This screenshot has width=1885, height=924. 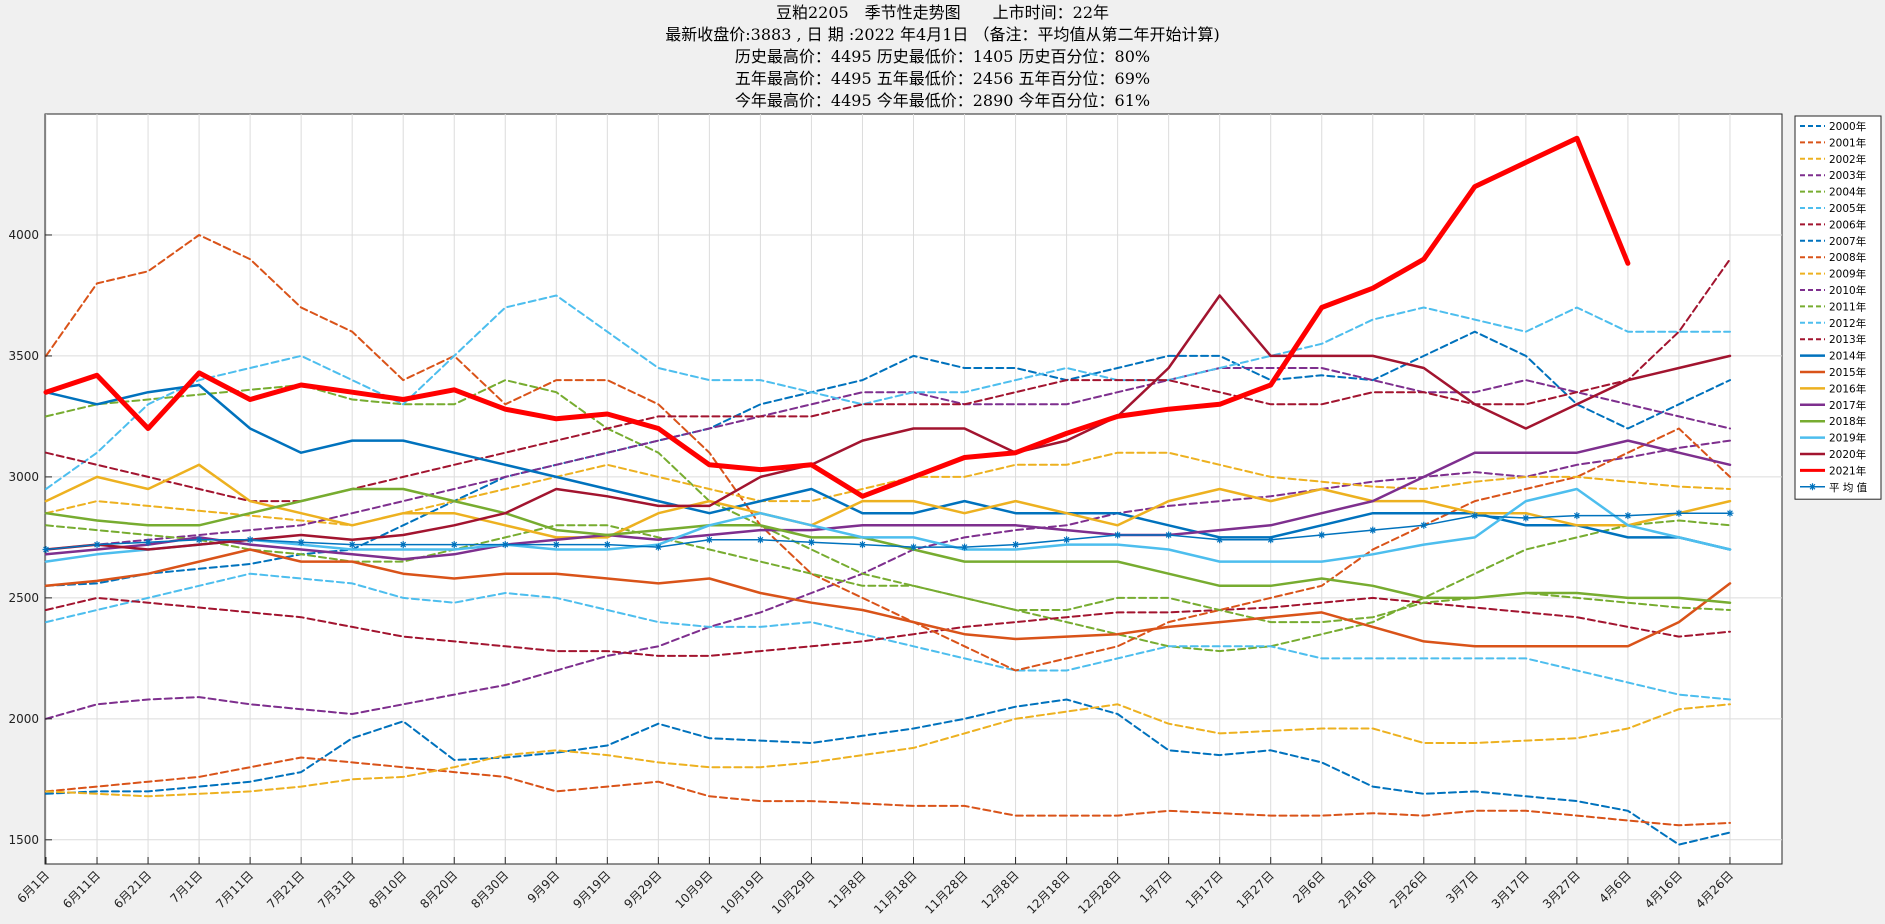 I want to click on series-平 均 值, so click(x=888, y=531).